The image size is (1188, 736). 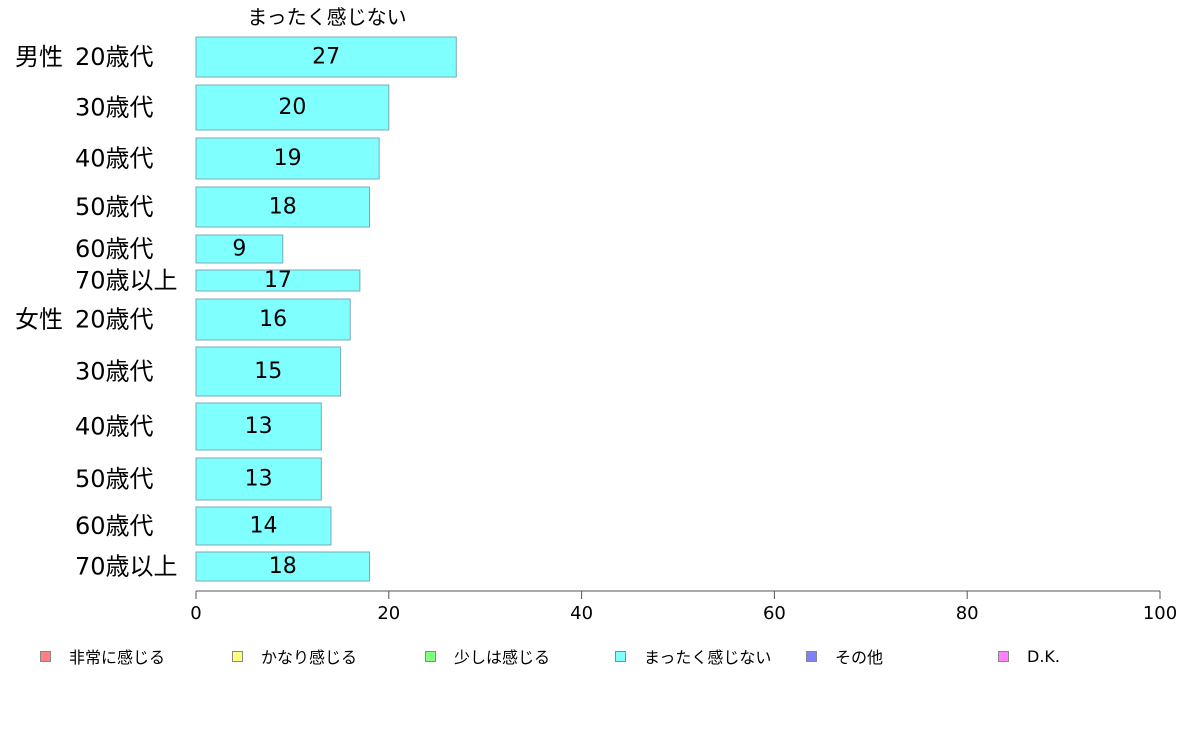 I want to click on x-tick-label: 0, so click(x=195, y=613).